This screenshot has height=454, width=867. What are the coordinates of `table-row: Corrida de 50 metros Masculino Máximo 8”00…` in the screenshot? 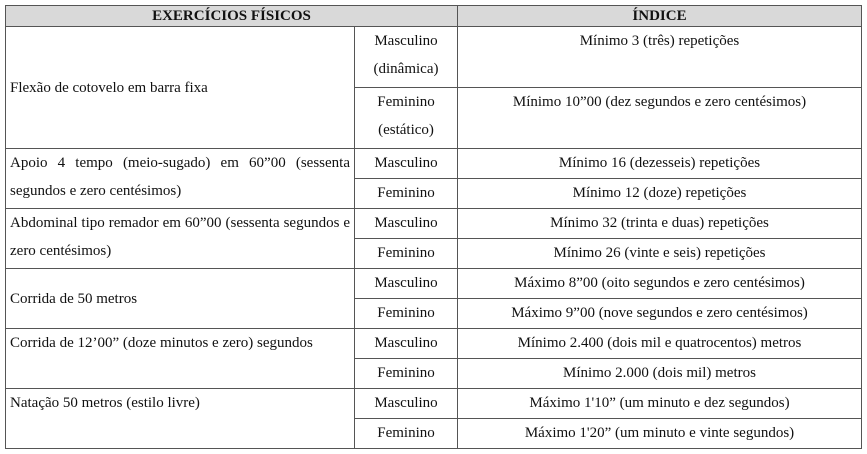 It's located at (433, 298).